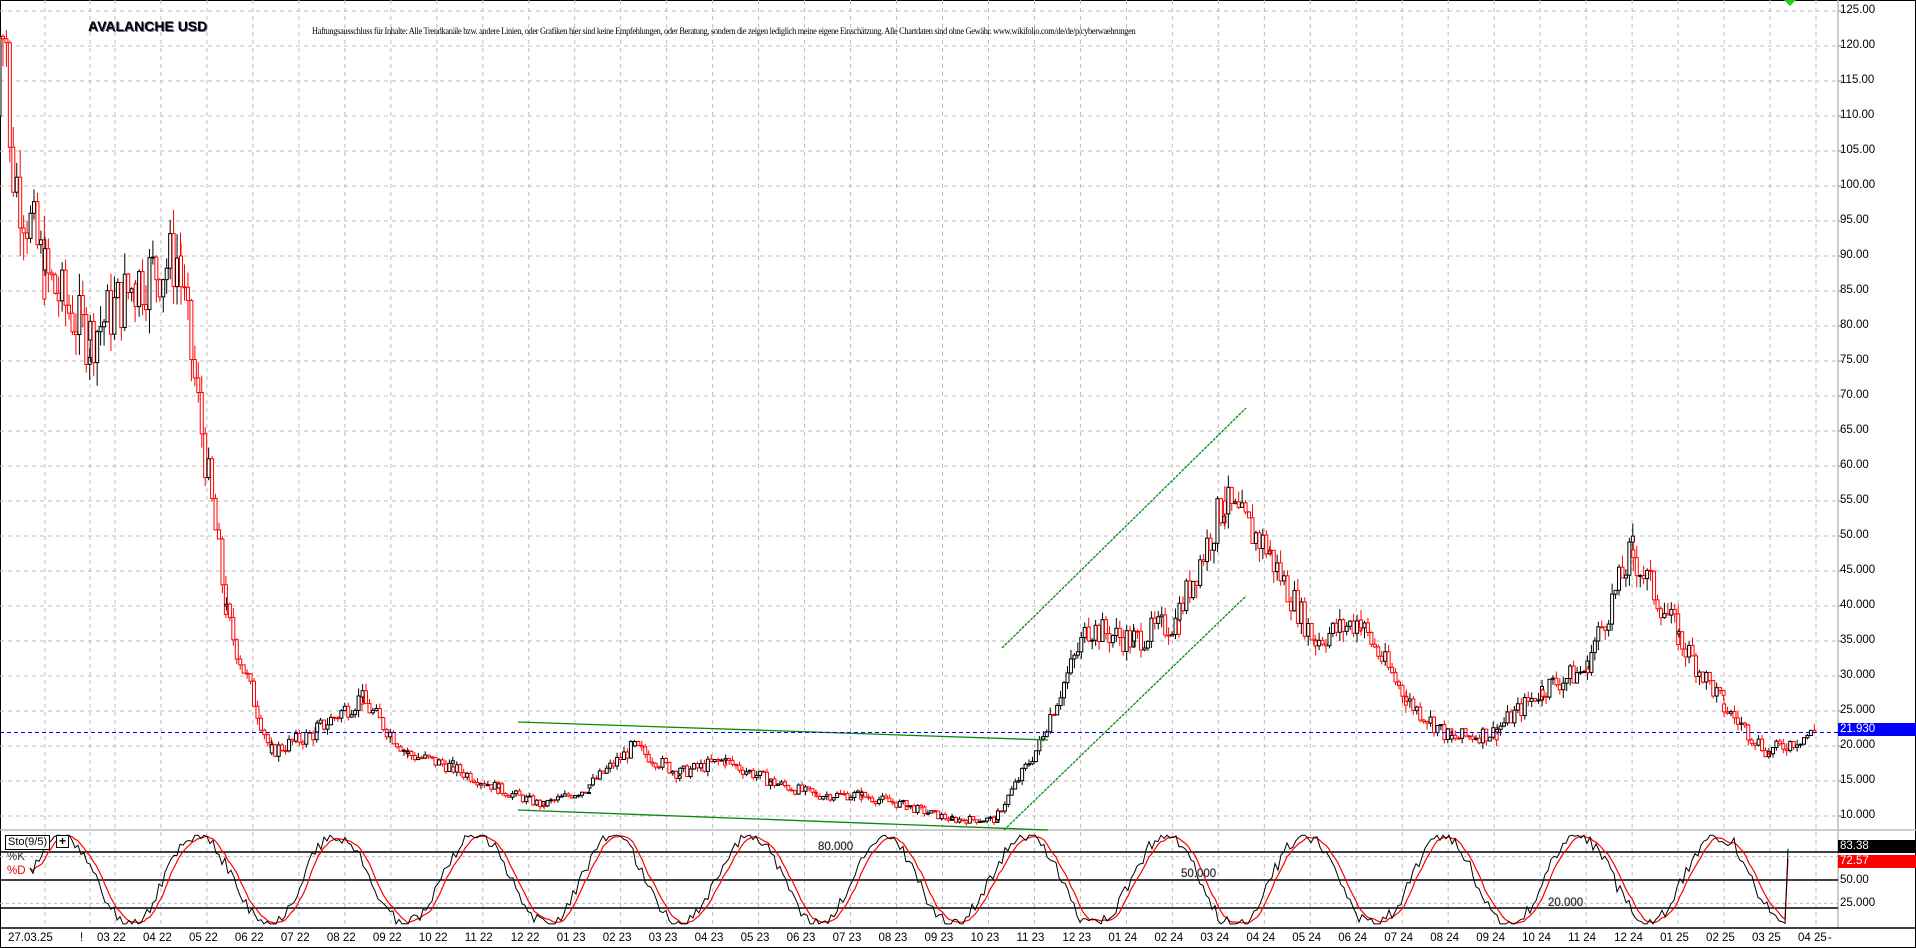  I want to click on price-axis-label: 90.00, so click(1854, 255).